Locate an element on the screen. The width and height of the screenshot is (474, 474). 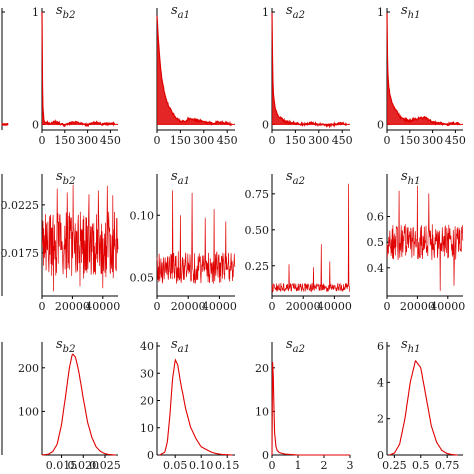
panel-autocorrelation-sa1: sa1 0 150 300 450 is located at coordinates (196, 75).